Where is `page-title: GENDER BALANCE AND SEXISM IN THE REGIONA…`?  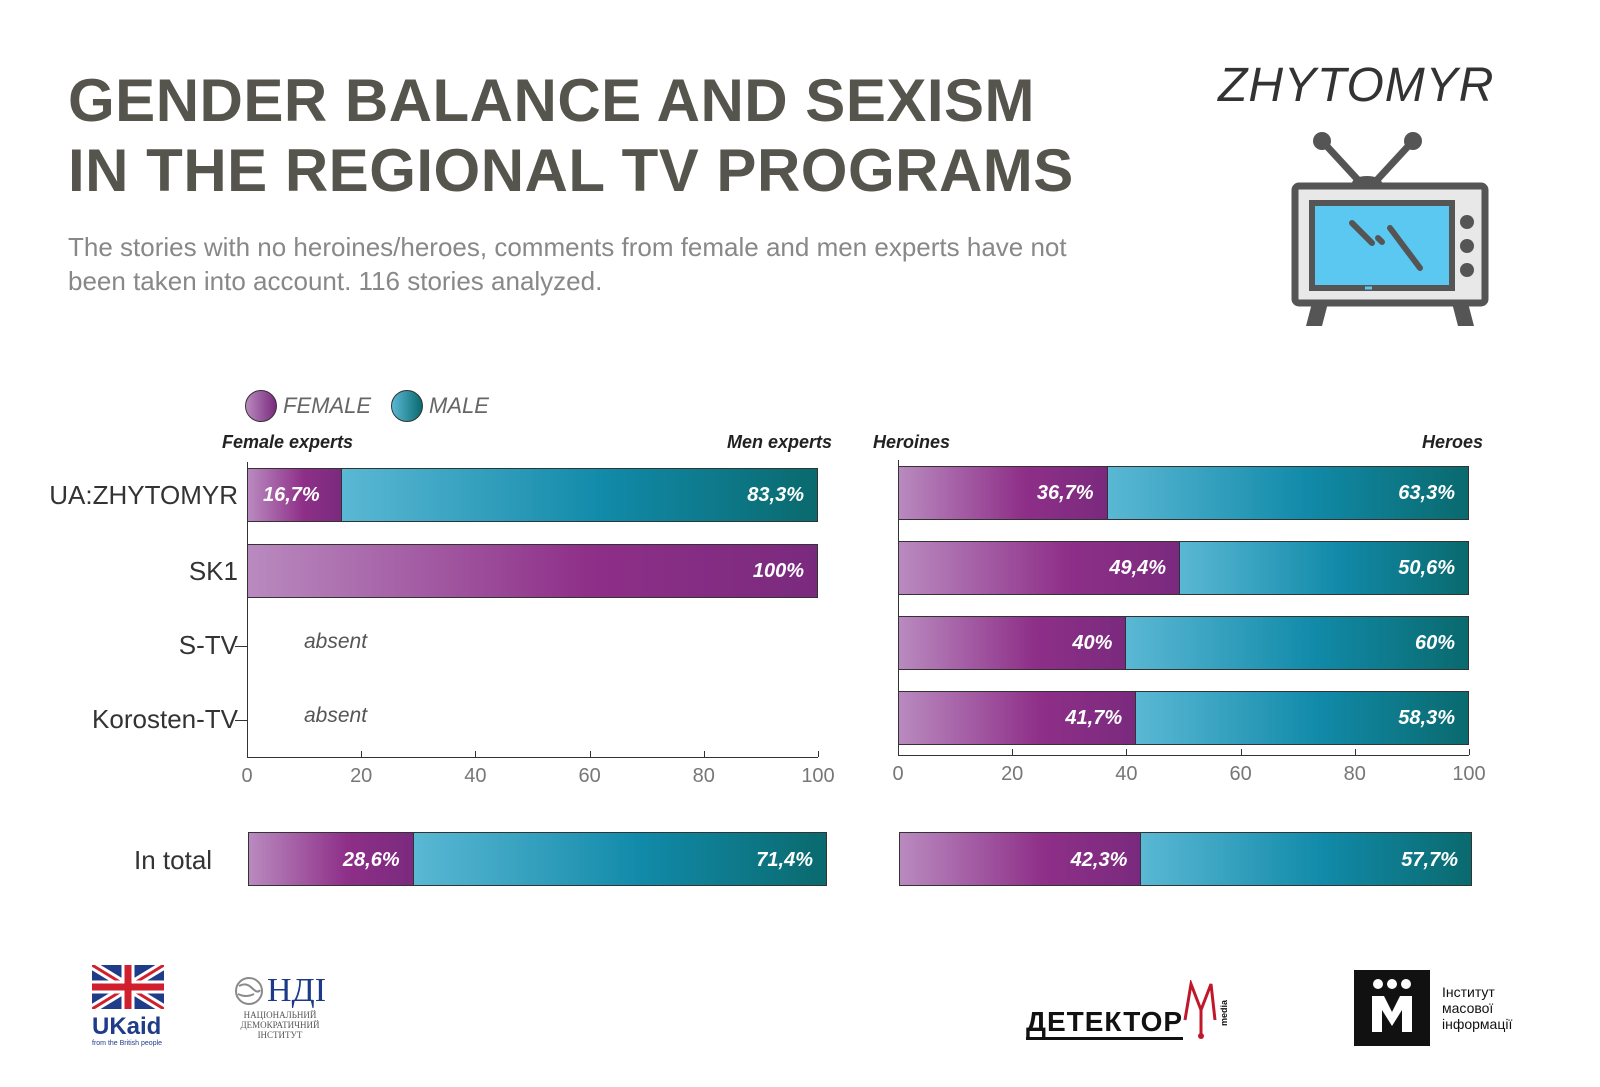
page-title: GENDER BALANCE AND SEXISM IN THE REGIONA… is located at coordinates (571, 136).